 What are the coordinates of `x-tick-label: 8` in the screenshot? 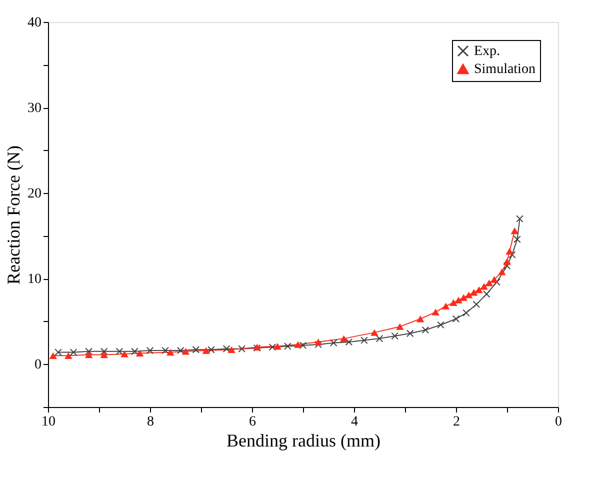 It's located at (150, 422).